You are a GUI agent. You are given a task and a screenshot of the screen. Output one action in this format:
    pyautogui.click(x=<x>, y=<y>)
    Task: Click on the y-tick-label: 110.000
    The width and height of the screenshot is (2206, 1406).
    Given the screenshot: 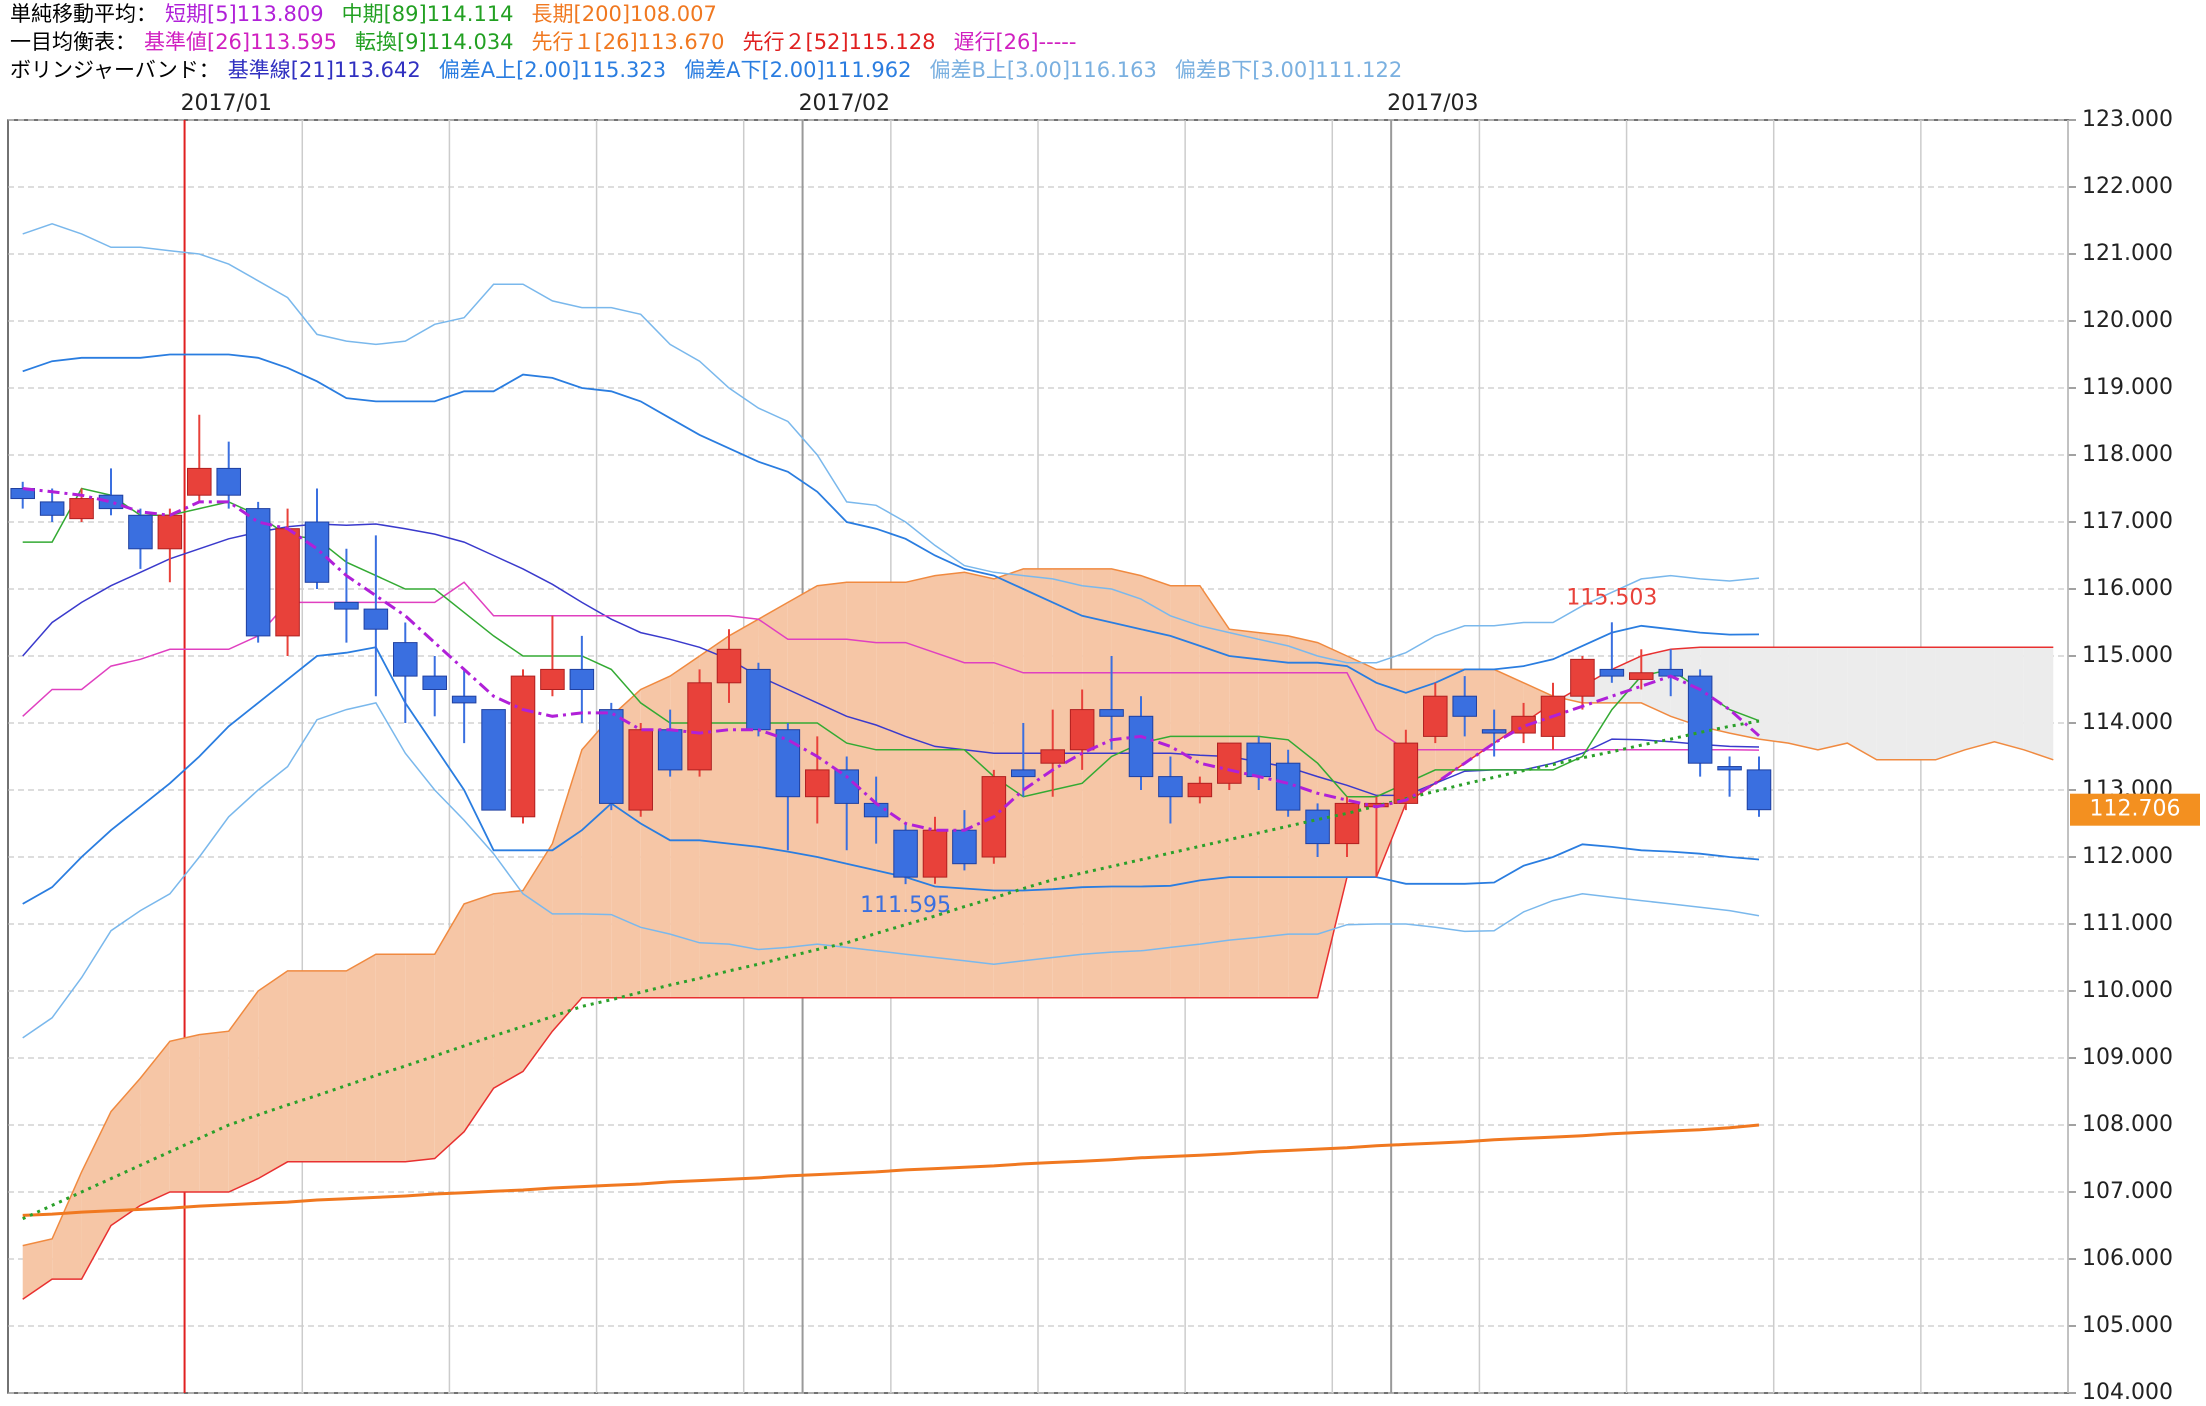 What is the action you would take?
    pyautogui.click(x=2127, y=990)
    